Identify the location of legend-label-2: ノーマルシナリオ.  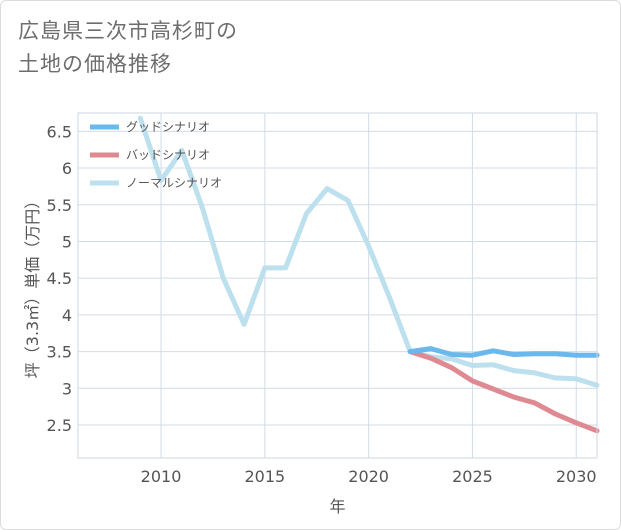
(174, 183).